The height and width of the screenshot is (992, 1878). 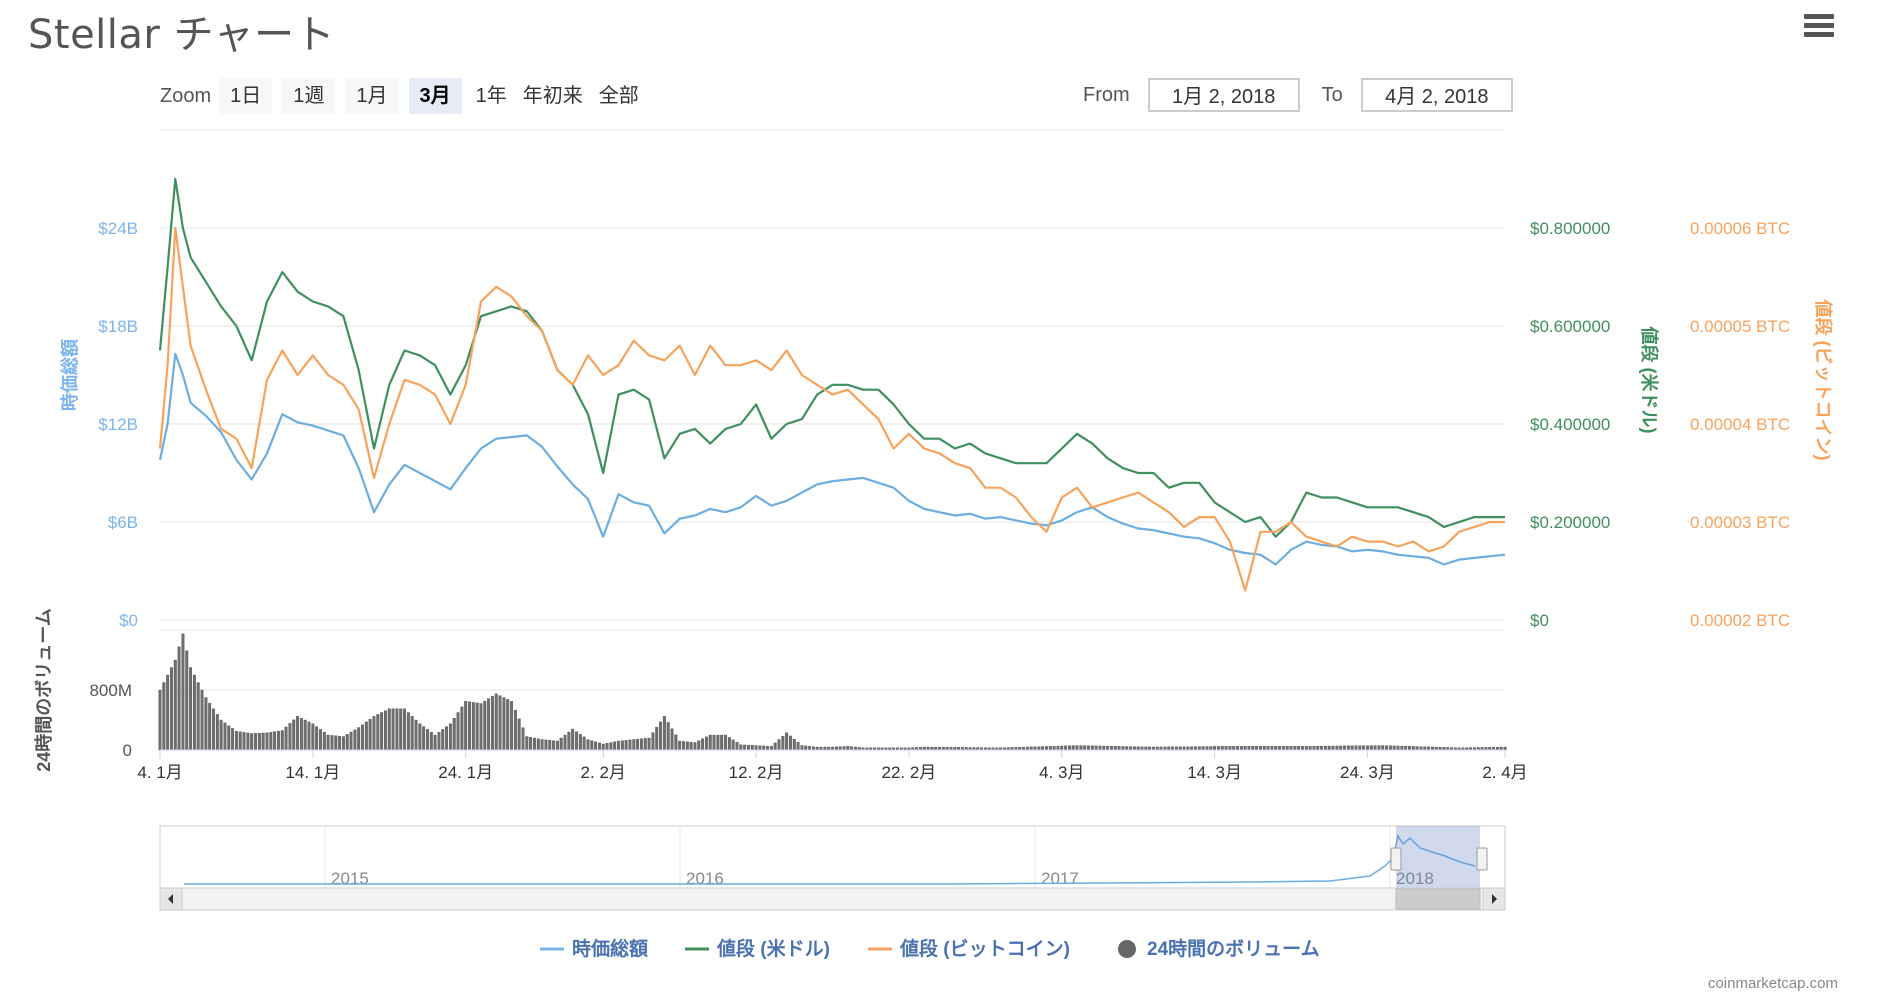 I want to click on zoom-ytd-button: 年初来, so click(x=552, y=96).